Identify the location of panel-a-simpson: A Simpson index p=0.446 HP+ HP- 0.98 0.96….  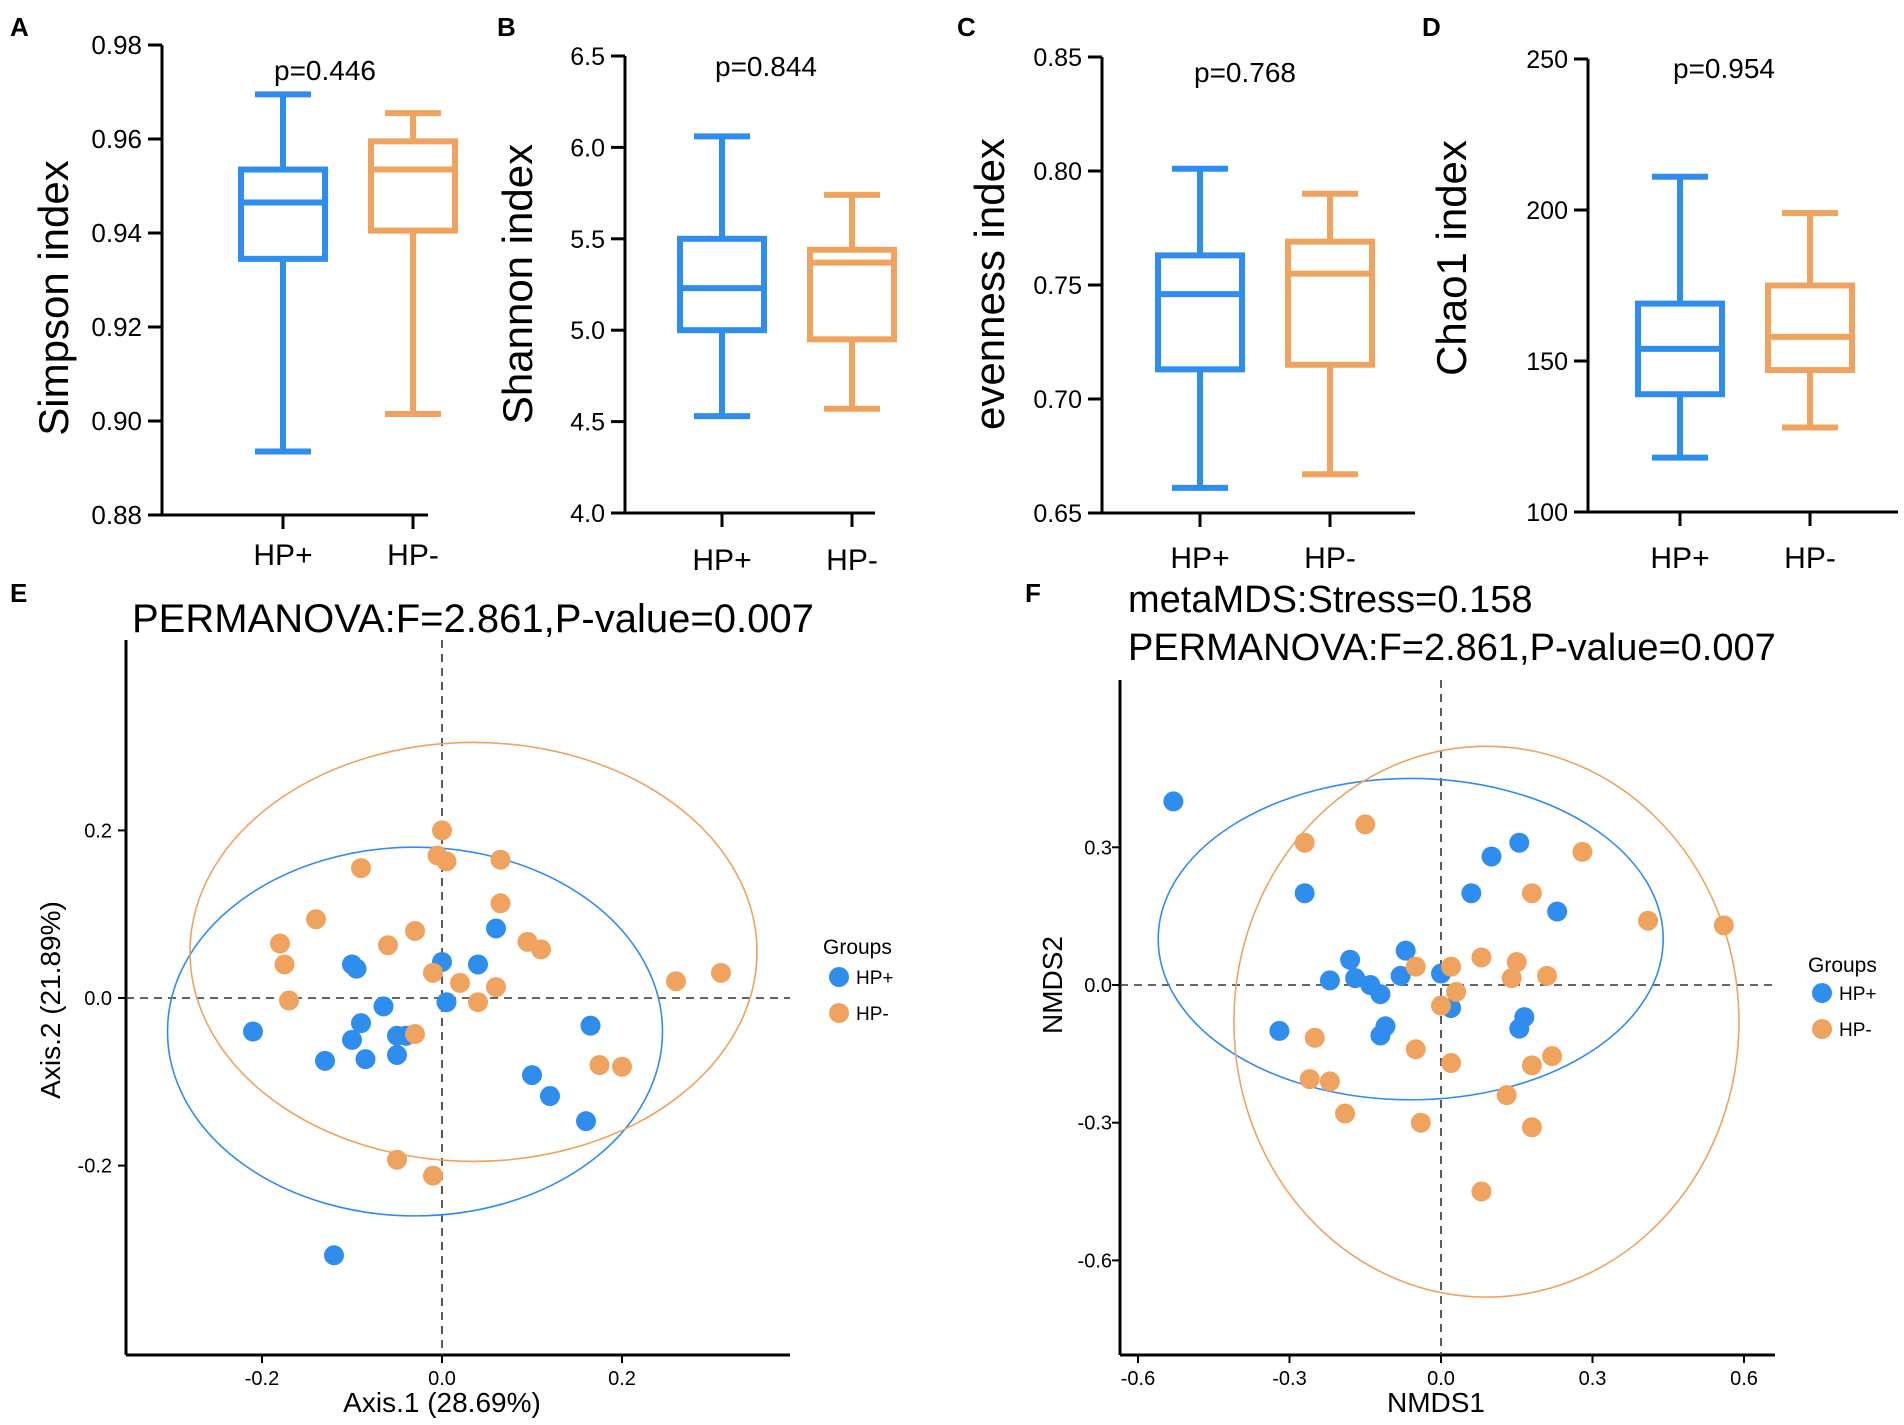
(234, 292).